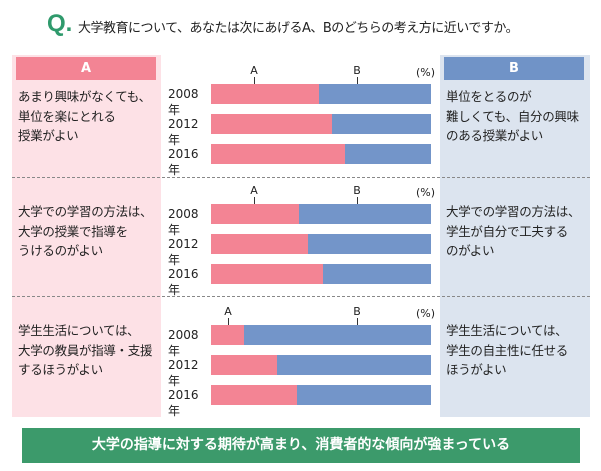 The height and width of the screenshot is (471, 601). I want to click on option-b-text: 大学での学習の方法は、 学生が自分で工夫する のがよい, so click(513, 231).